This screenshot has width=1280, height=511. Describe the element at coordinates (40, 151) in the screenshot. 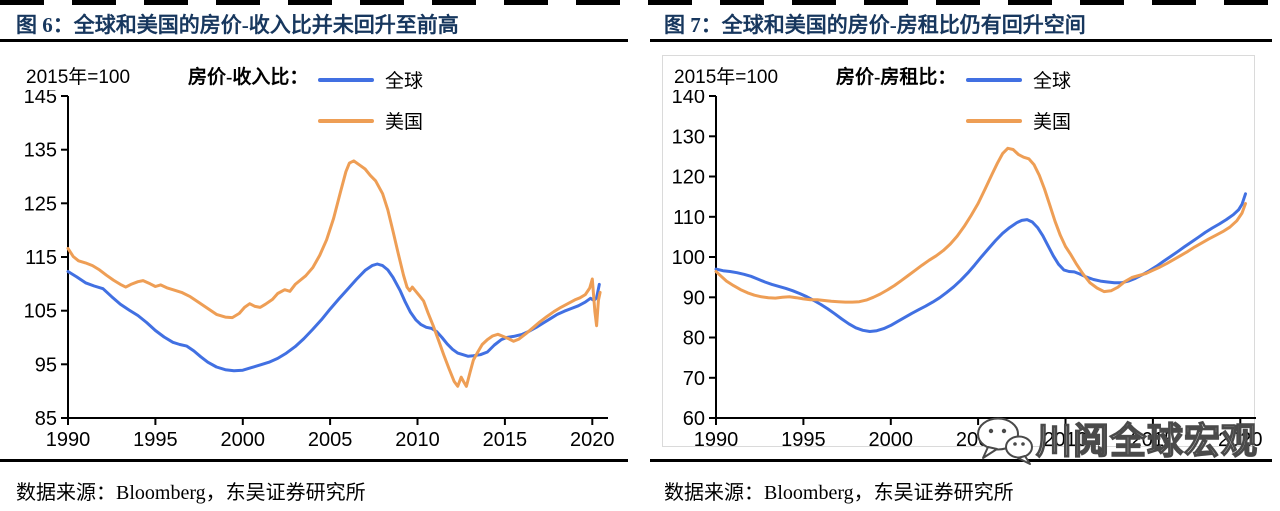

I see `y-tick-label: 135` at that location.